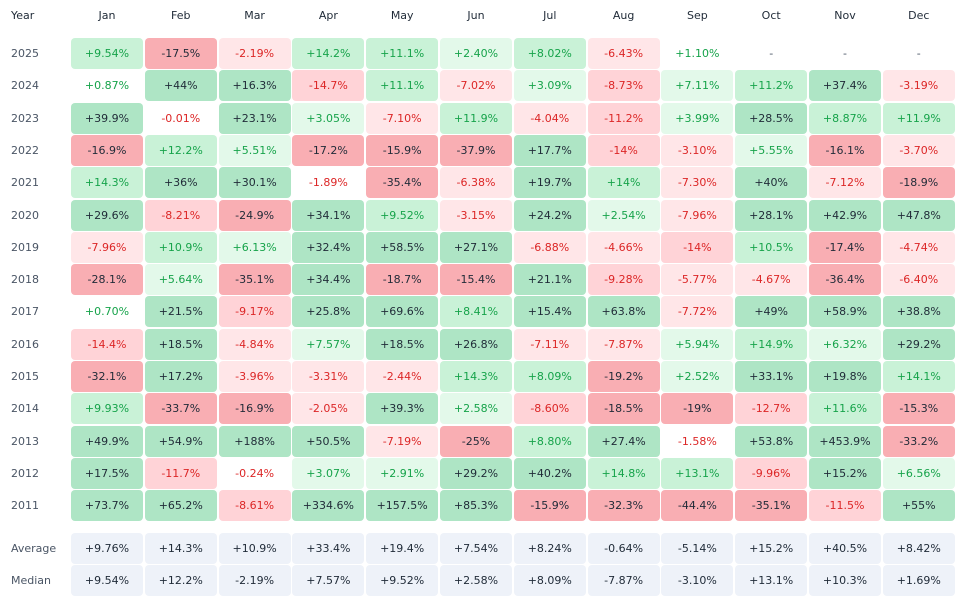 This screenshot has width=963, height=600. What do you see at coordinates (845, 183) in the screenshot?
I see `heatmap-cell: -7.12%` at bounding box center [845, 183].